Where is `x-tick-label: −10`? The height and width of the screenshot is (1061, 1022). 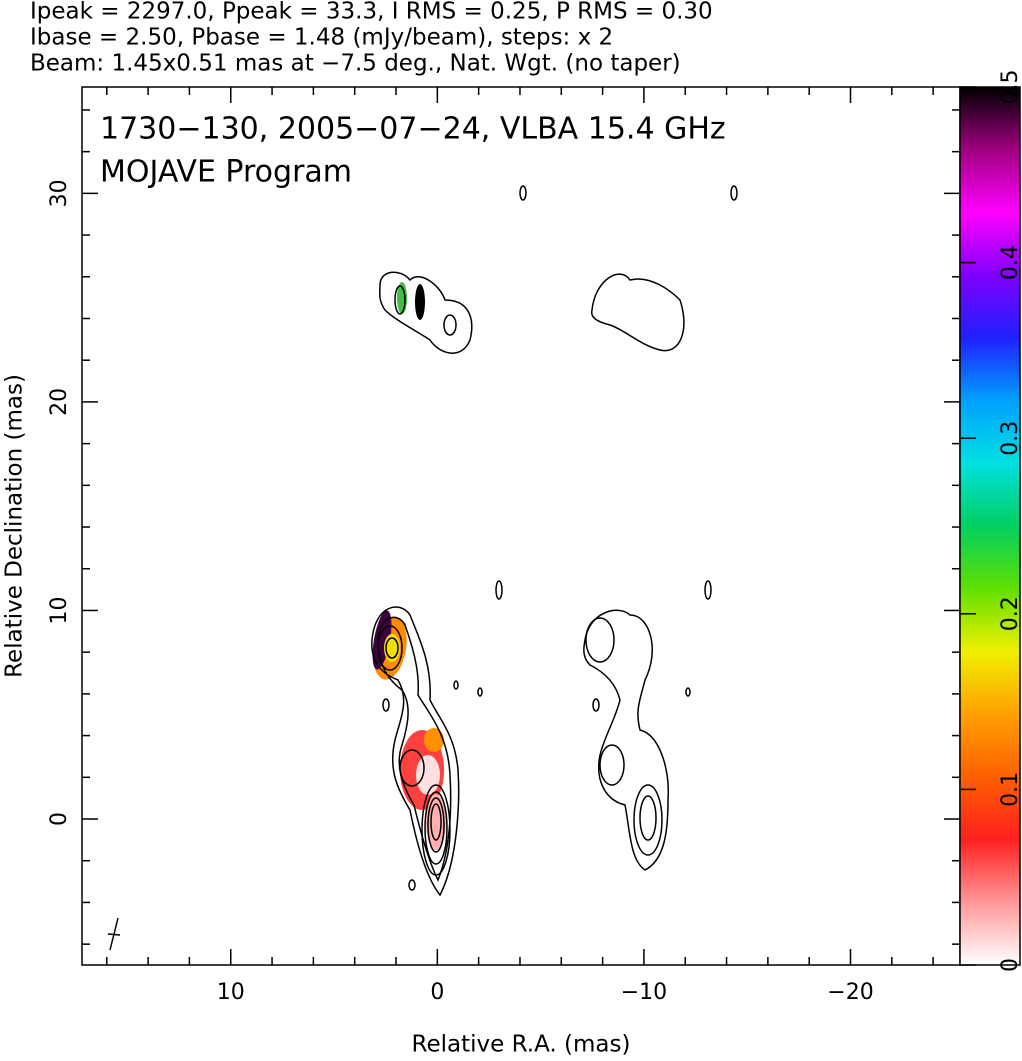
x-tick-label: −10 is located at coordinates (644, 992).